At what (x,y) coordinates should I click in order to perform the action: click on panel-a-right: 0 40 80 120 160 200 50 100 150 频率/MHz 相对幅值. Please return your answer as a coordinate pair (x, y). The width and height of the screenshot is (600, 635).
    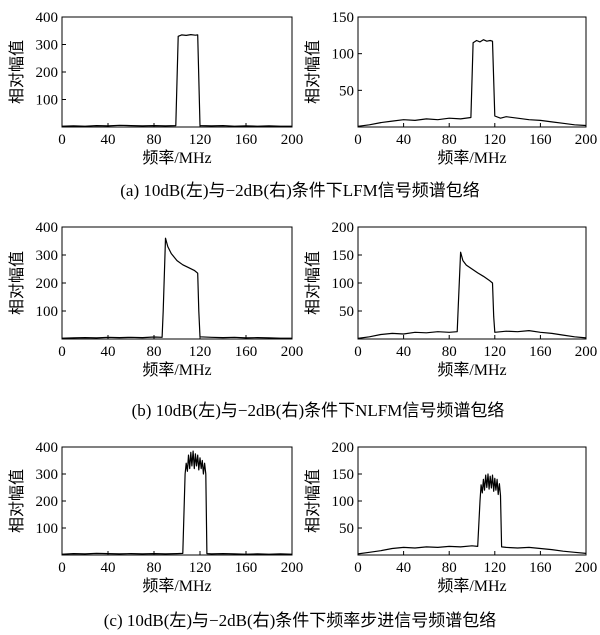
    Looking at the image, I should click on (450, 88).